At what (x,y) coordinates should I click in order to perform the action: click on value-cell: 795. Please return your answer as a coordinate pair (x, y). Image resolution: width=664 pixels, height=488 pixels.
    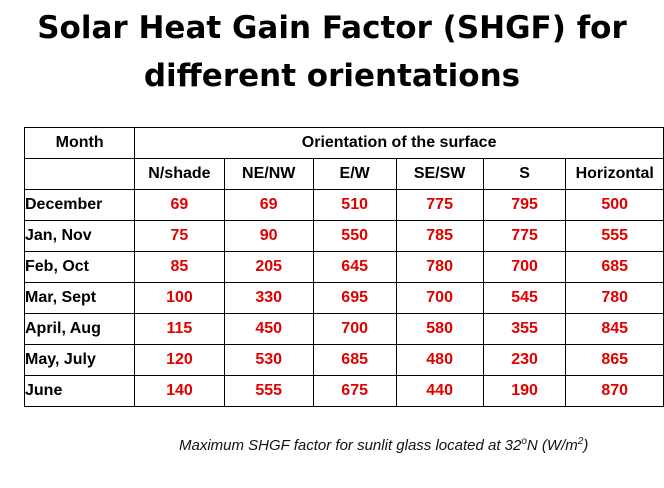
    Looking at the image, I should click on (524, 205).